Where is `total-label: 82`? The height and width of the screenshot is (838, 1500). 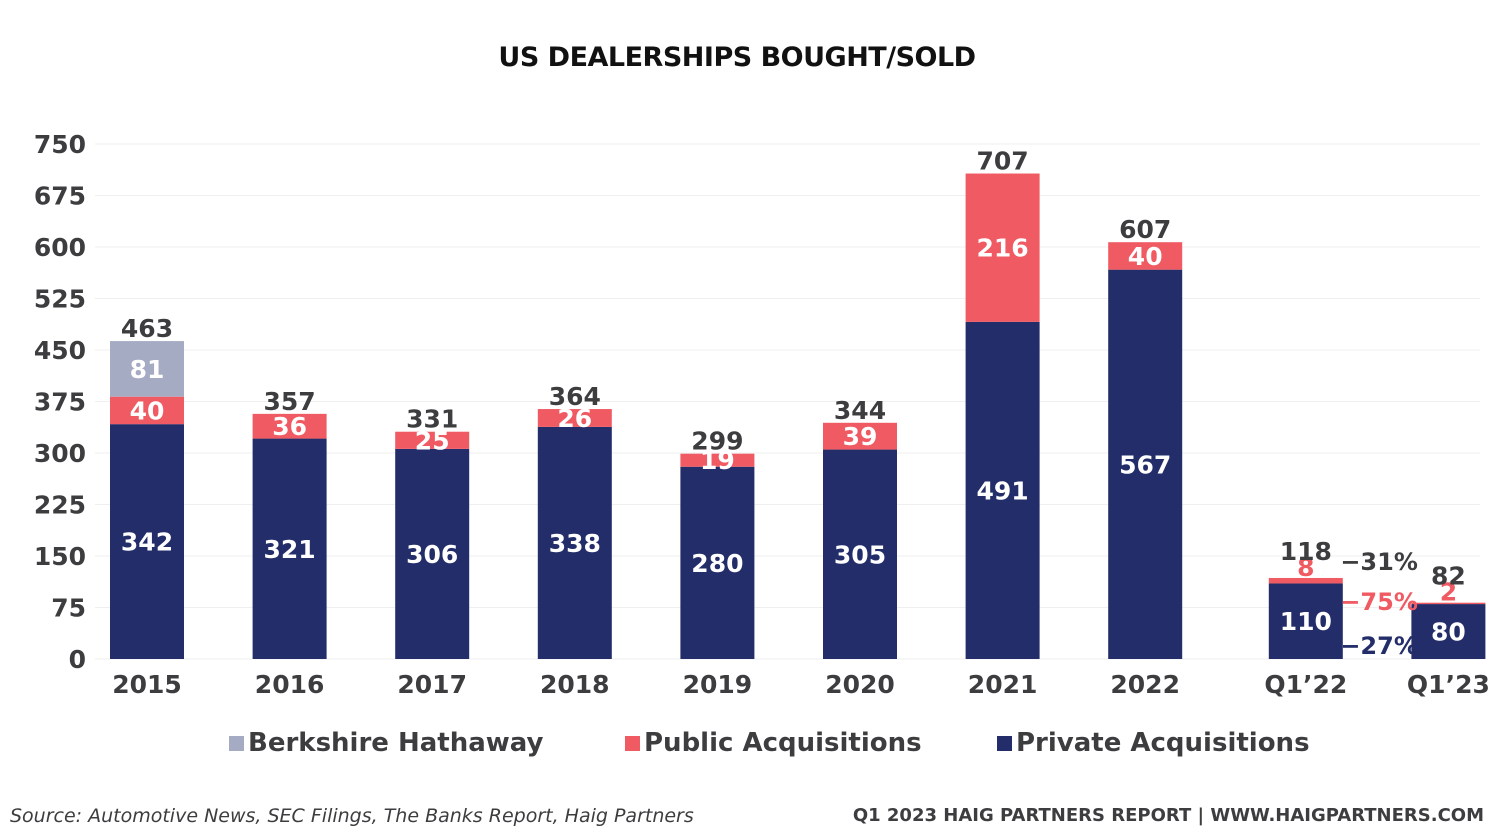 total-label: 82 is located at coordinates (1448, 576).